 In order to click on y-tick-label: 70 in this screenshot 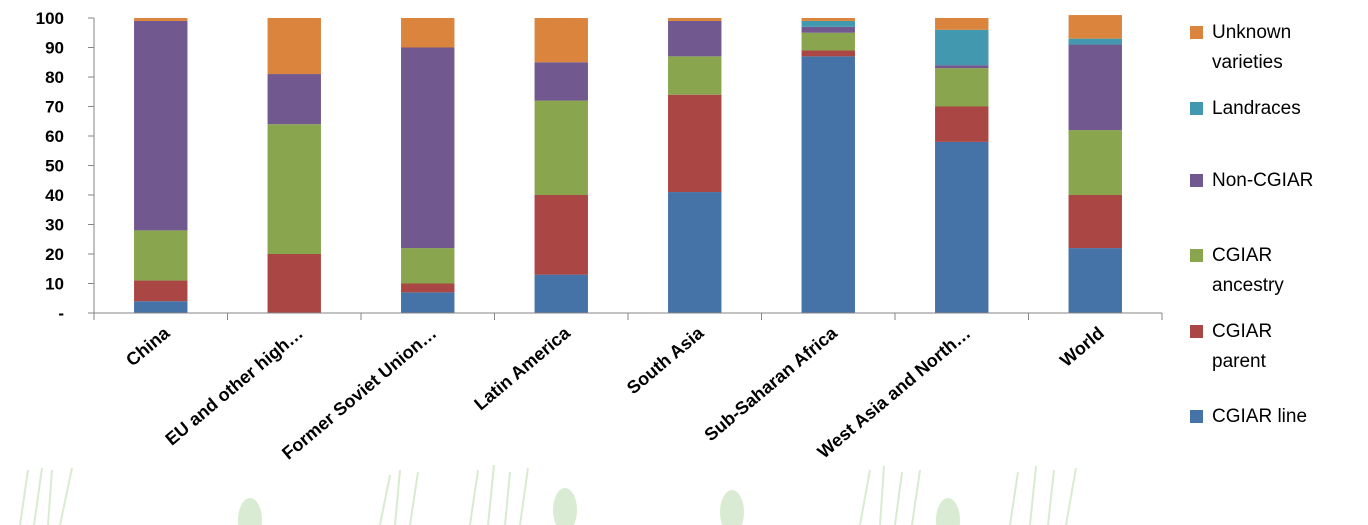, I will do `click(54, 107)`.